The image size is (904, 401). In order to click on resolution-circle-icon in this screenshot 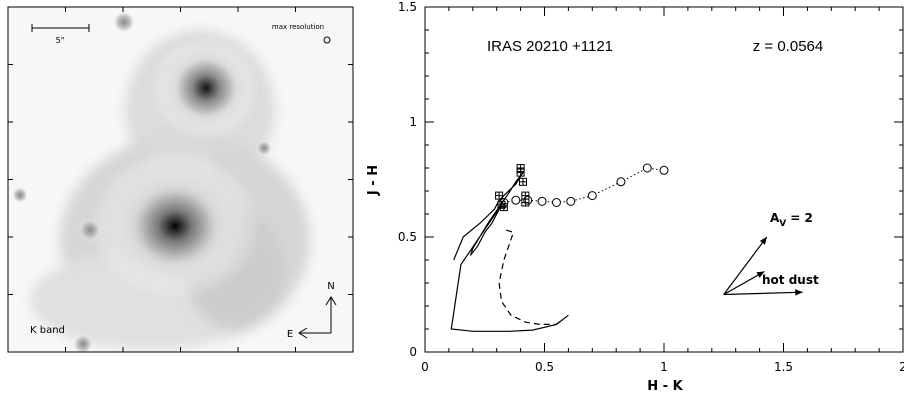, I will do `click(327, 40)`.